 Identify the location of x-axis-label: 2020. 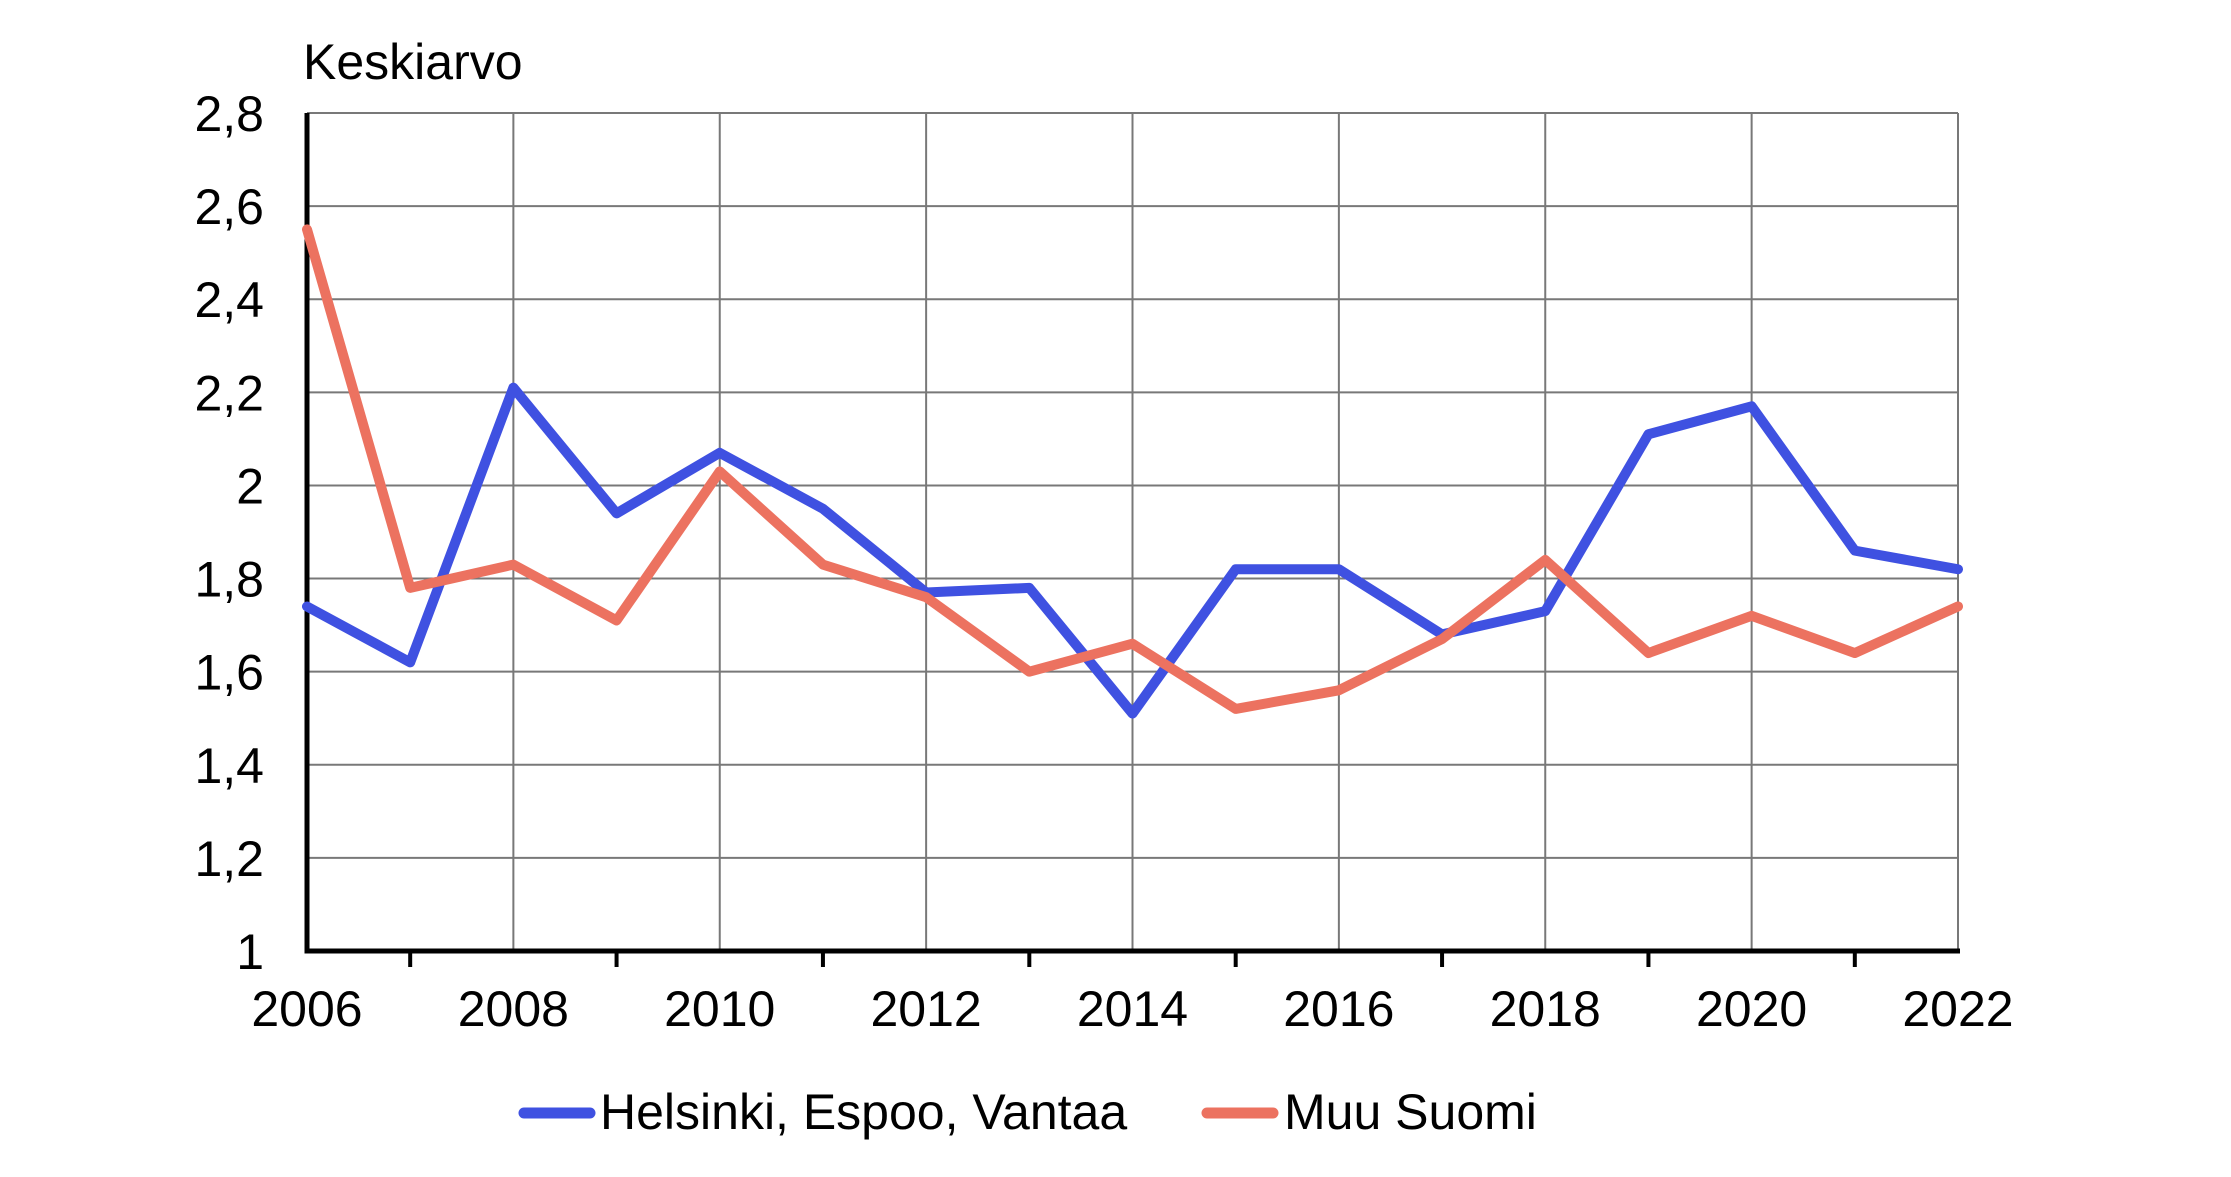
(1751, 1009).